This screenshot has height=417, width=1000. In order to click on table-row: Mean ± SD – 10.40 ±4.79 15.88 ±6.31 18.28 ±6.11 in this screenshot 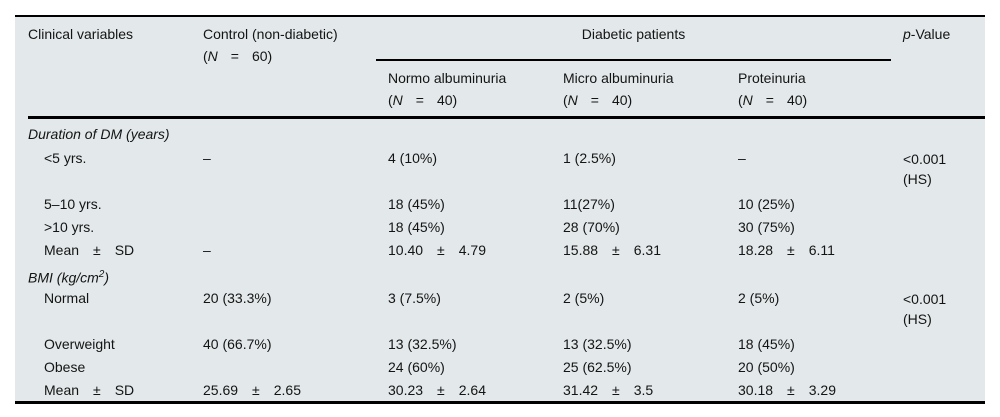, I will do `click(506, 250)`.